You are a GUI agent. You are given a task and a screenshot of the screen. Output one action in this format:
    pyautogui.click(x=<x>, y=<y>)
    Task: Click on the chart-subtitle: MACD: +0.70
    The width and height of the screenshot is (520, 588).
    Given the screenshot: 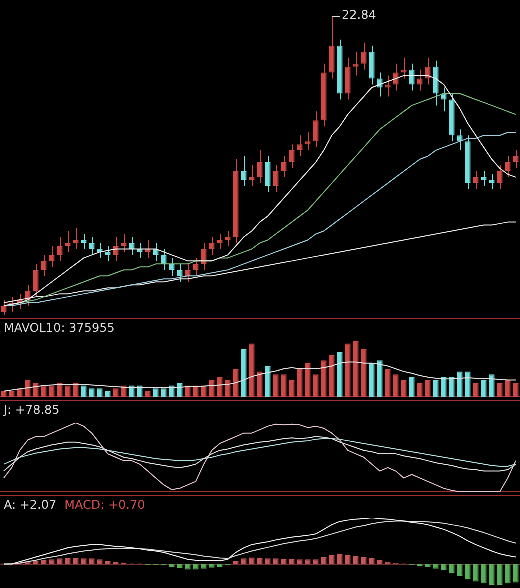 What is the action you would take?
    pyautogui.click(x=105, y=505)
    